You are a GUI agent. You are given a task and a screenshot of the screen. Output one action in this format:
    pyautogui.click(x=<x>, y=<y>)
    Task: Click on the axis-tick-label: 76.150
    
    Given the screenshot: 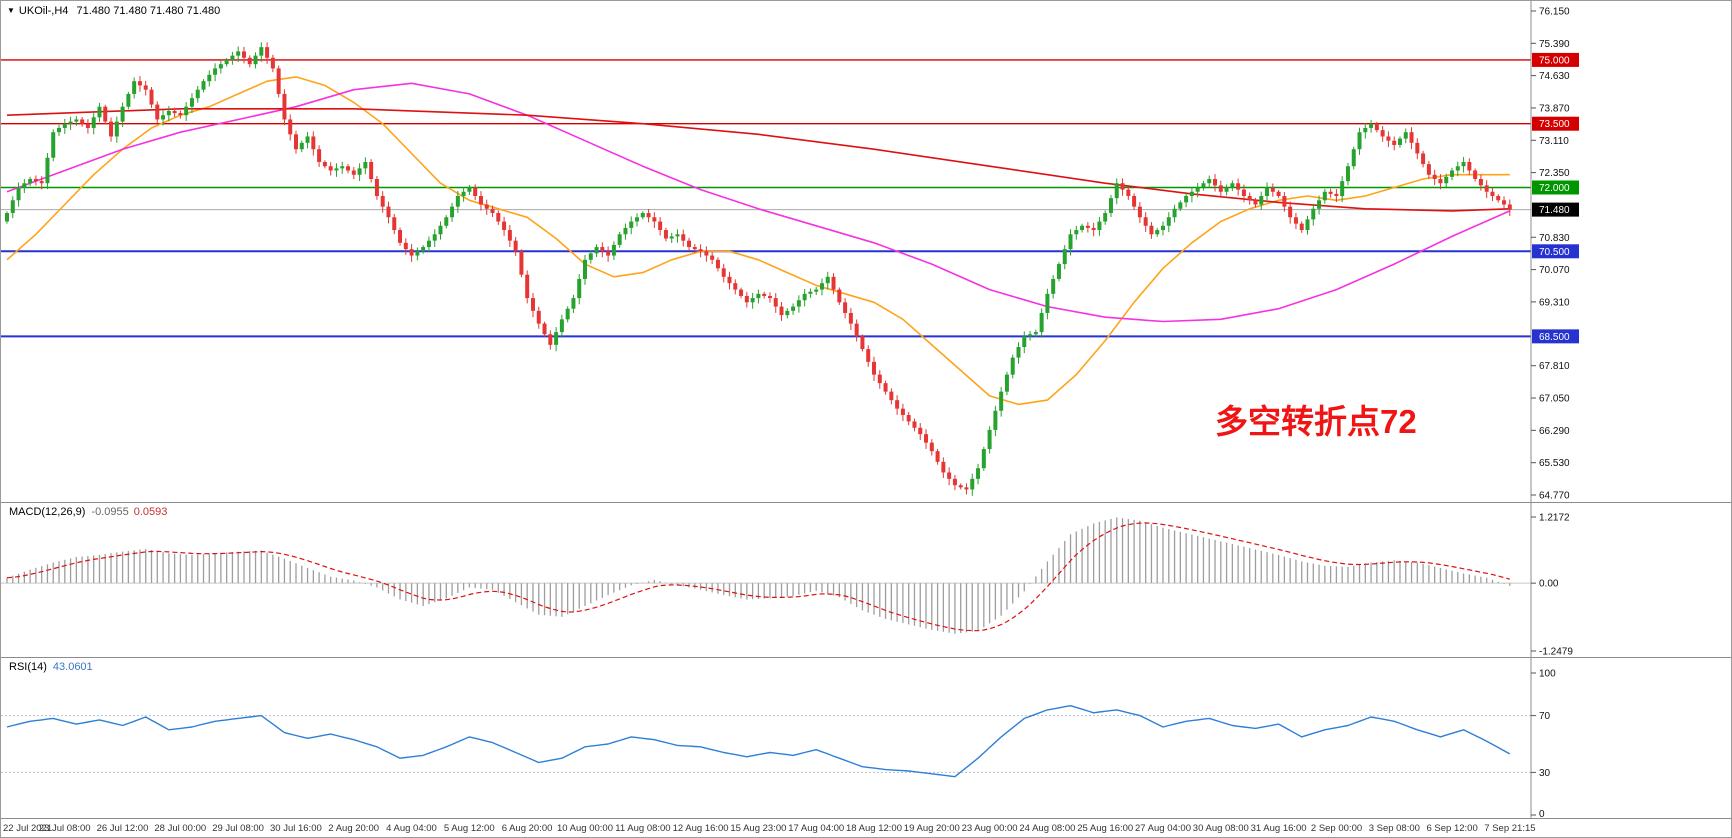 What is the action you would take?
    pyautogui.click(x=1554, y=12)
    